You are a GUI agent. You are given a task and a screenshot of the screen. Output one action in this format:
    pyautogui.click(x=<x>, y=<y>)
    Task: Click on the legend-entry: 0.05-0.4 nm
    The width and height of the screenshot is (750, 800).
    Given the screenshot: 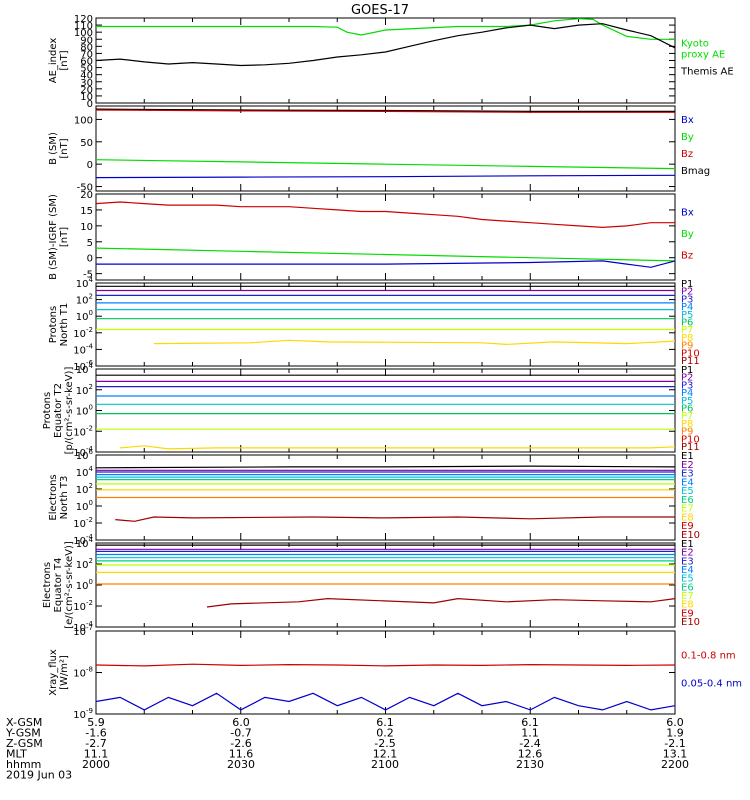 What is the action you would take?
    pyautogui.click(x=711, y=683)
    